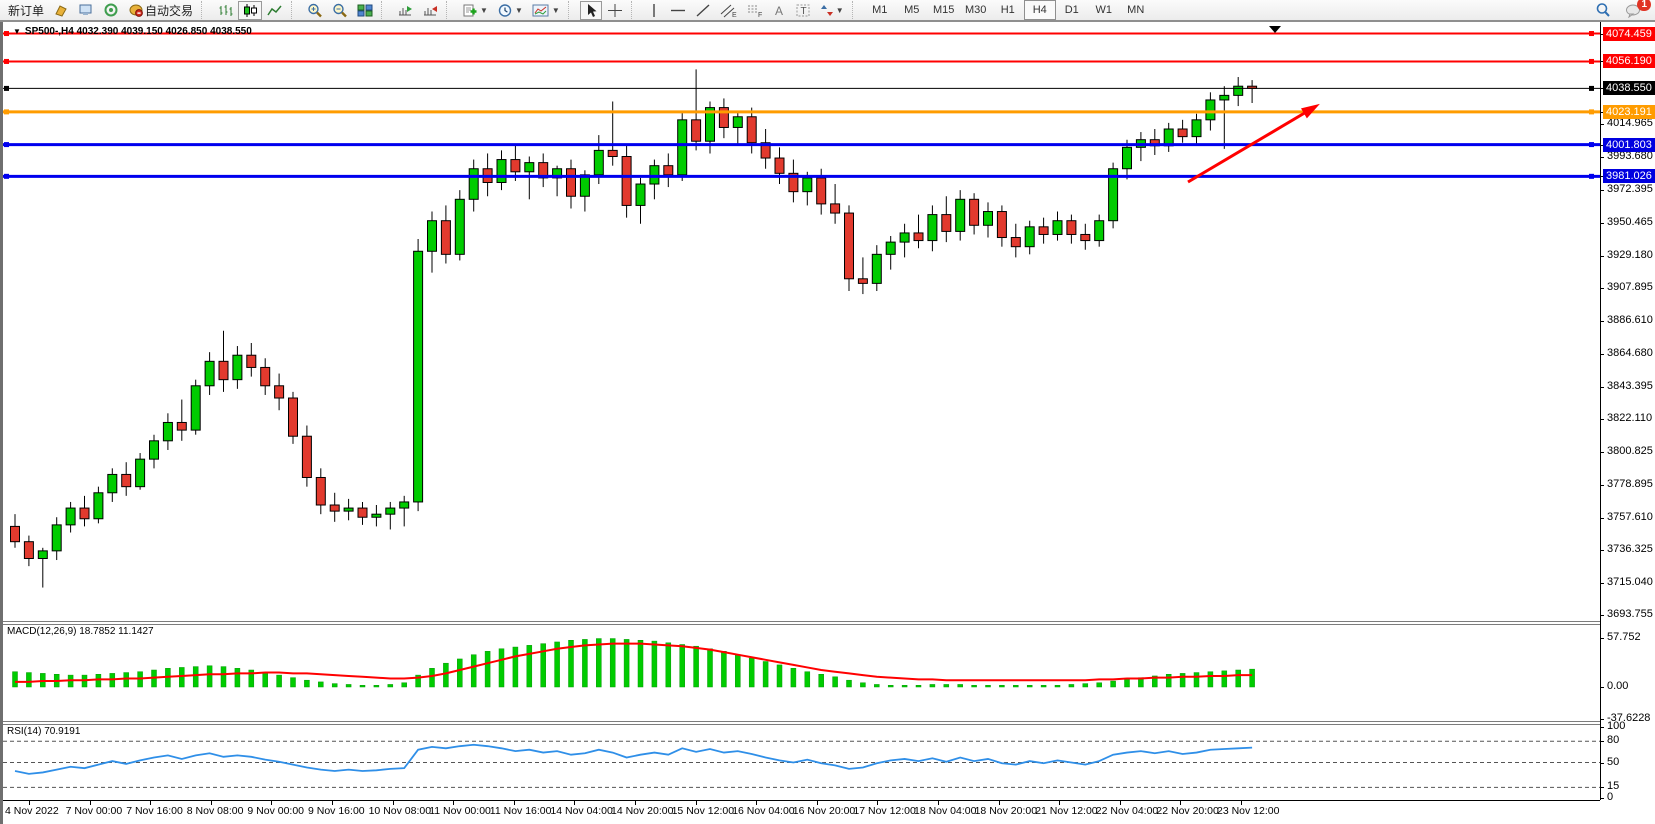 The height and width of the screenshot is (824, 1655). Describe the element at coordinates (1007, 10) in the screenshot. I see `timeframe-h1: H1` at that location.